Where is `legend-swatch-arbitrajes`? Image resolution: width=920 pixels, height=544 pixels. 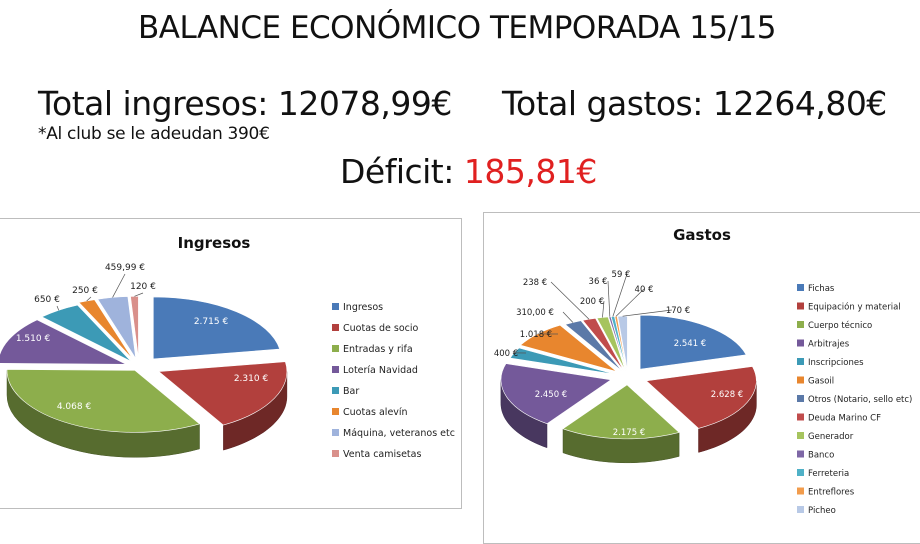
legend-swatch-arbitrajes is located at coordinates (800, 343).